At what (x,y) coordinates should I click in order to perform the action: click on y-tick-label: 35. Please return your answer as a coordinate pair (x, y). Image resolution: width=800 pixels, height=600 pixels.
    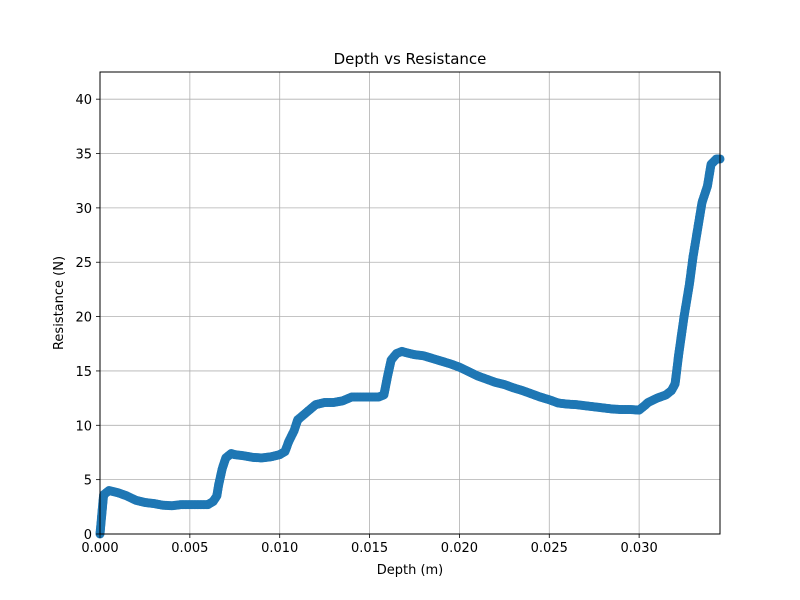
    Looking at the image, I should click on (83, 155).